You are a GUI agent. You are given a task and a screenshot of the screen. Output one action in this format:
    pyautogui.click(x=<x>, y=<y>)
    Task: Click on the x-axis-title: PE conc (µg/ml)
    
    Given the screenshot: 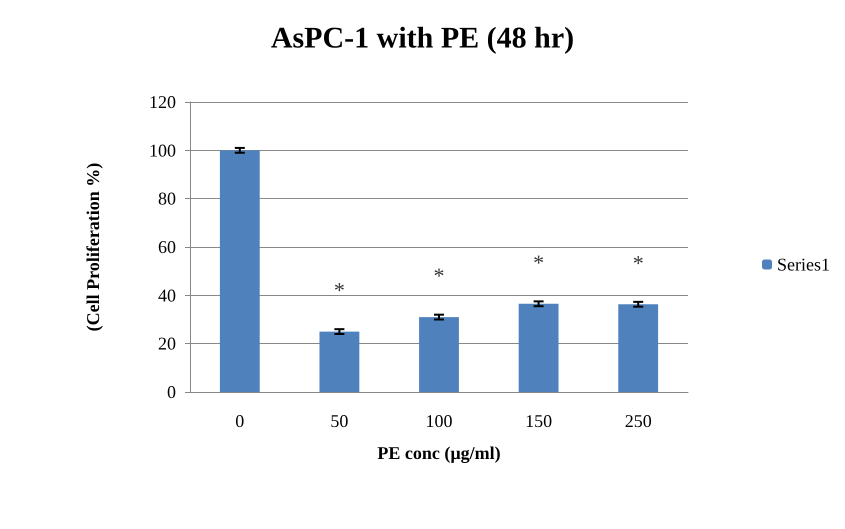 What is the action you would take?
    pyautogui.click(x=439, y=453)
    